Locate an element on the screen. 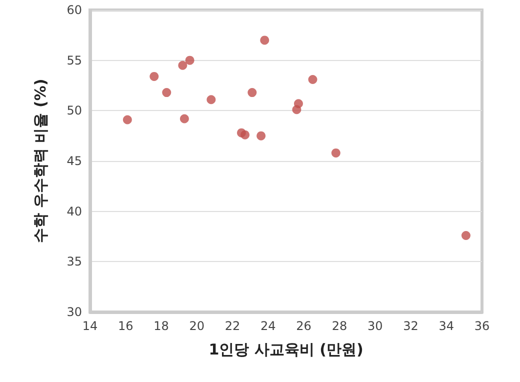  y-tick-label: 30 is located at coordinates (74, 312).